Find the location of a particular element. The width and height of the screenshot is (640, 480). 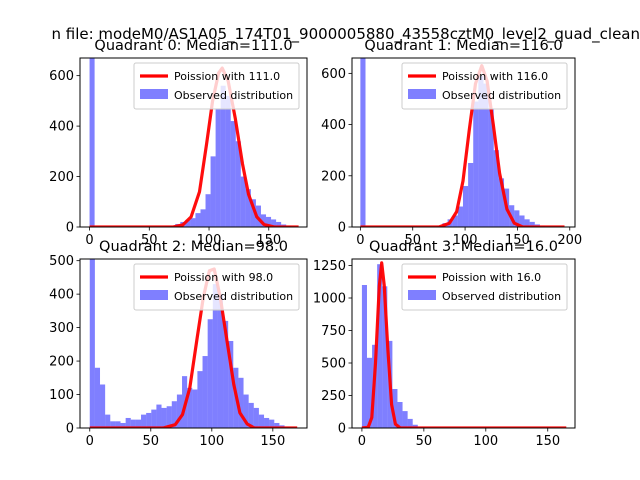

legend-label-poisson: Poission with 98.0 is located at coordinates (223, 277).